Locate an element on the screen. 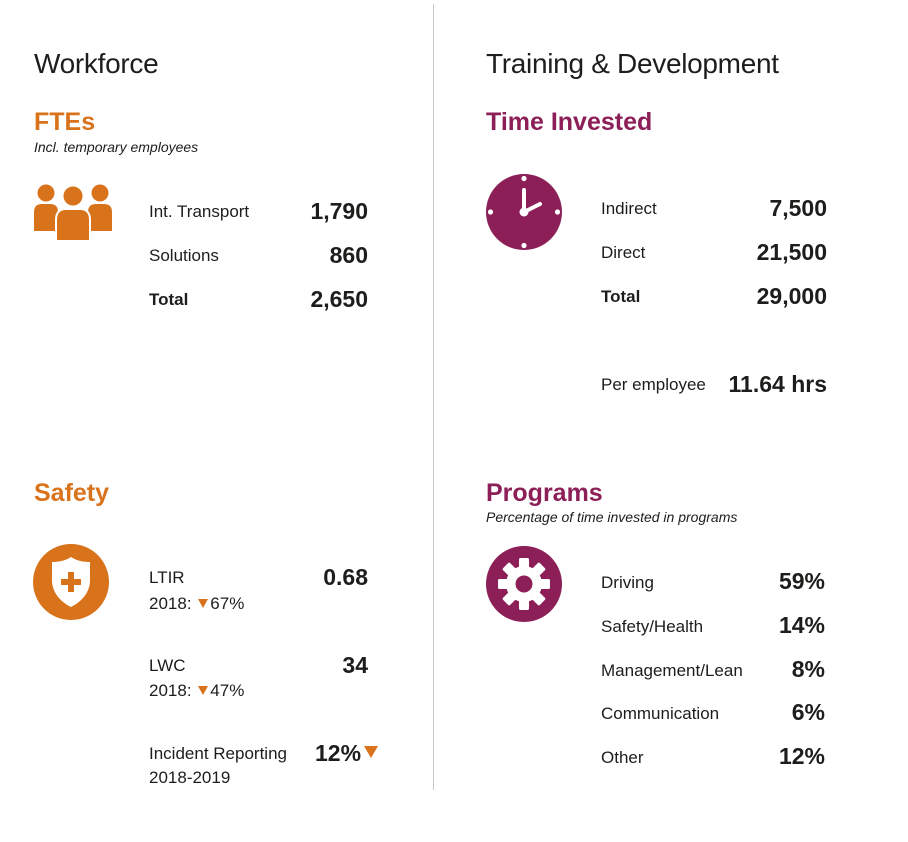 This screenshot has height=842, width=908. program-label-management-lean: Management/Lean is located at coordinates (672, 670).